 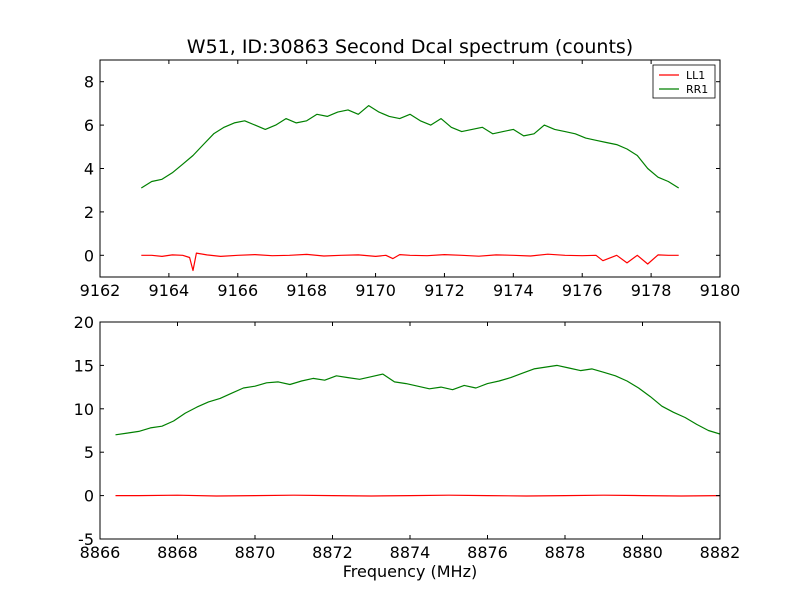 What do you see at coordinates (89, 212) in the screenshot?
I see `y-tick-label: 2` at bounding box center [89, 212].